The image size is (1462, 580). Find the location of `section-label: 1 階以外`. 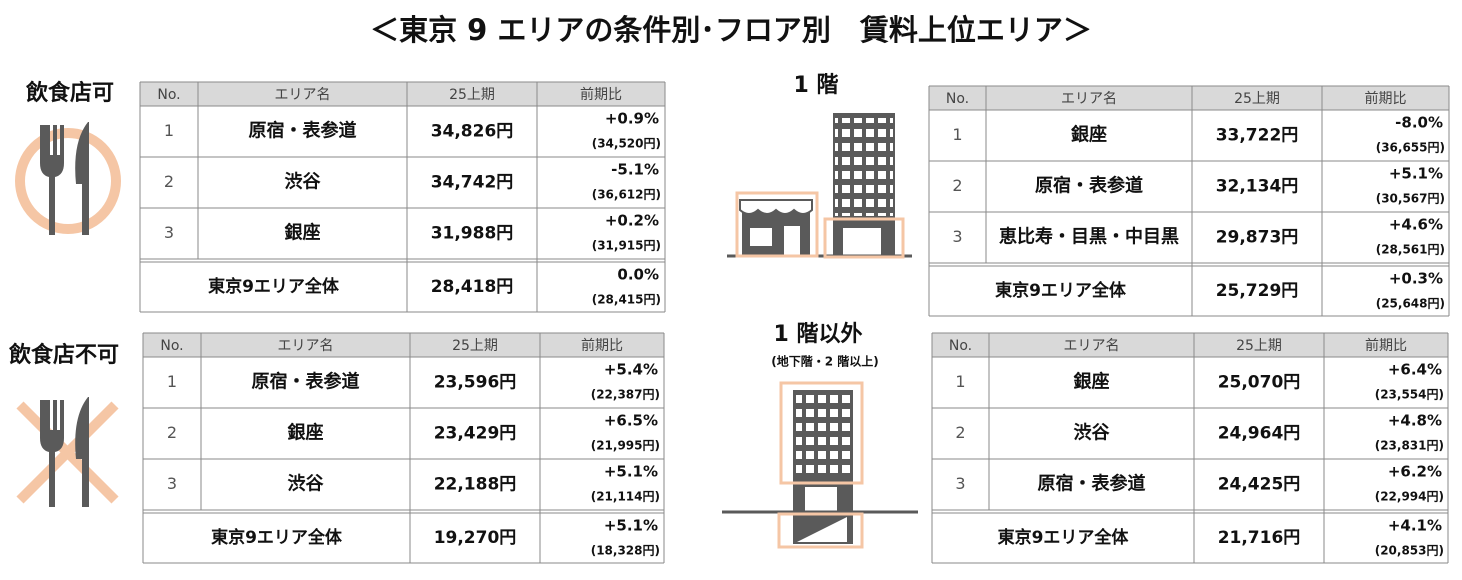

section-label: 1 階以外 is located at coordinates (818, 334).